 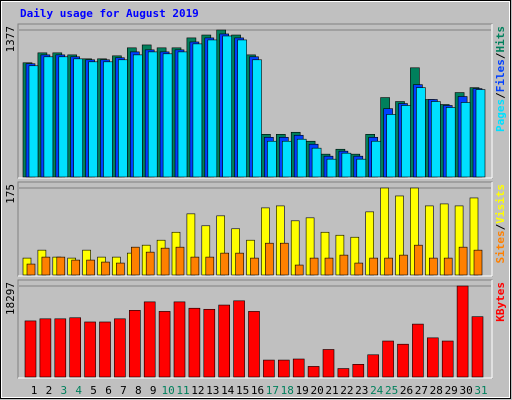 I want to click on legend: Pages/Files/Hits, so click(x=500, y=79).